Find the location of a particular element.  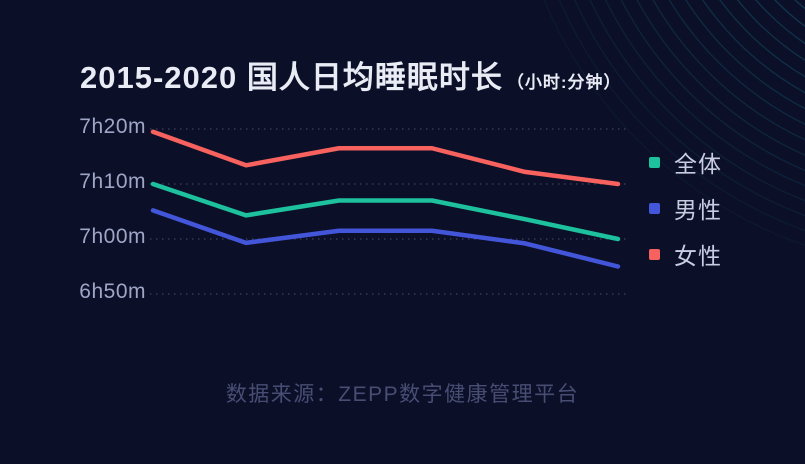

chart-title: 2015-2020 国人日均睡眠时长 （小时:分钟） is located at coordinates (351, 74).